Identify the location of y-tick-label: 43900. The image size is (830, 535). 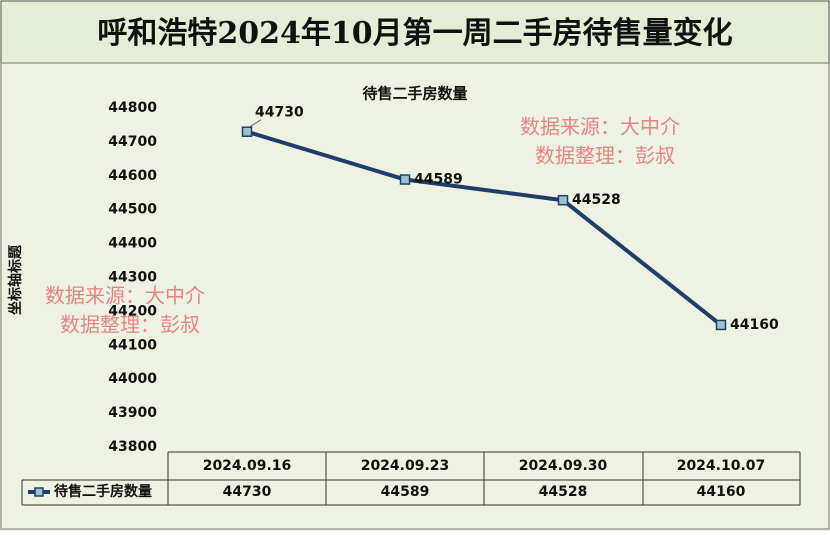
(132, 413).